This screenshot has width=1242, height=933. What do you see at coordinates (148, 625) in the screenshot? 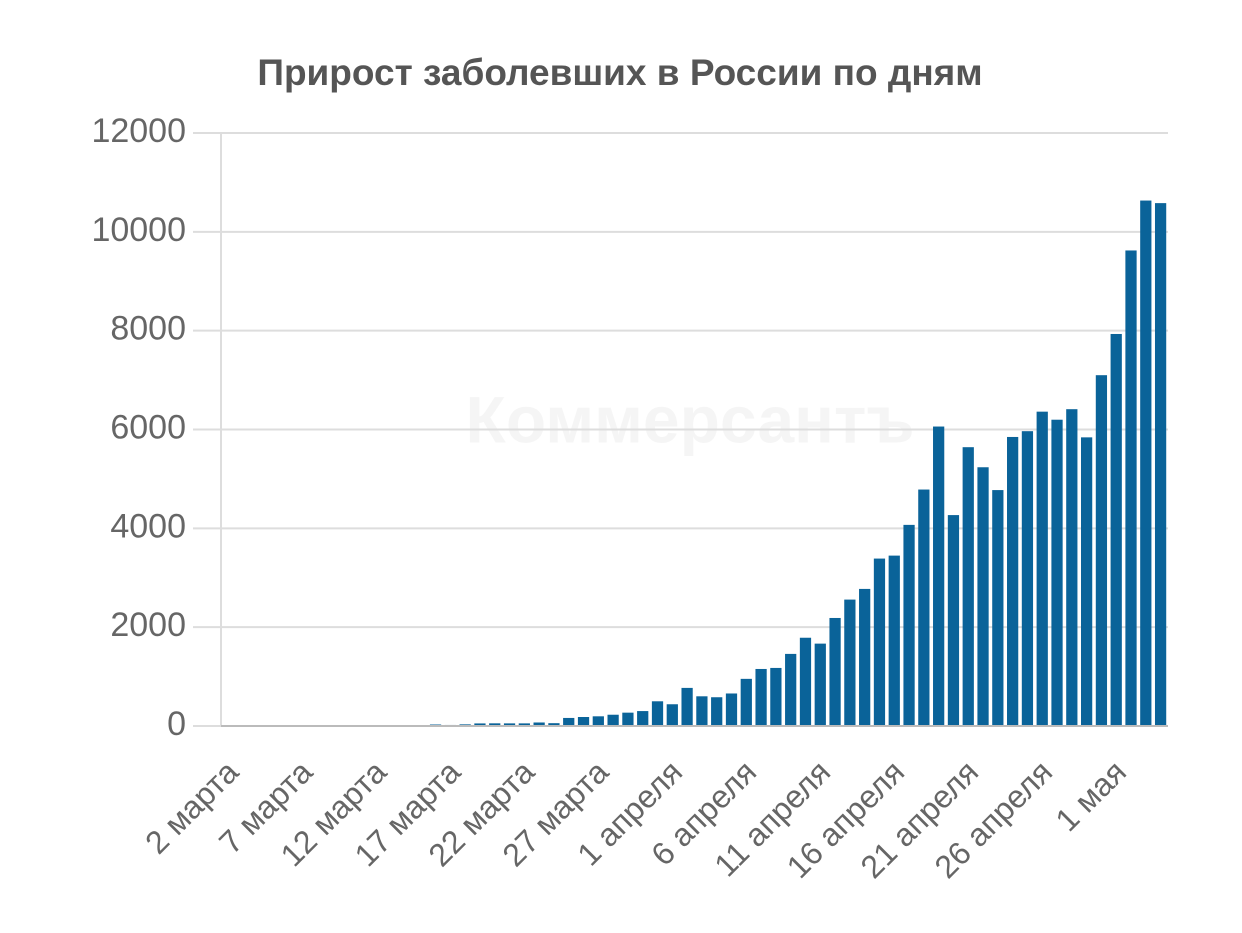
I see `y-tick-label: 2000` at bounding box center [148, 625].